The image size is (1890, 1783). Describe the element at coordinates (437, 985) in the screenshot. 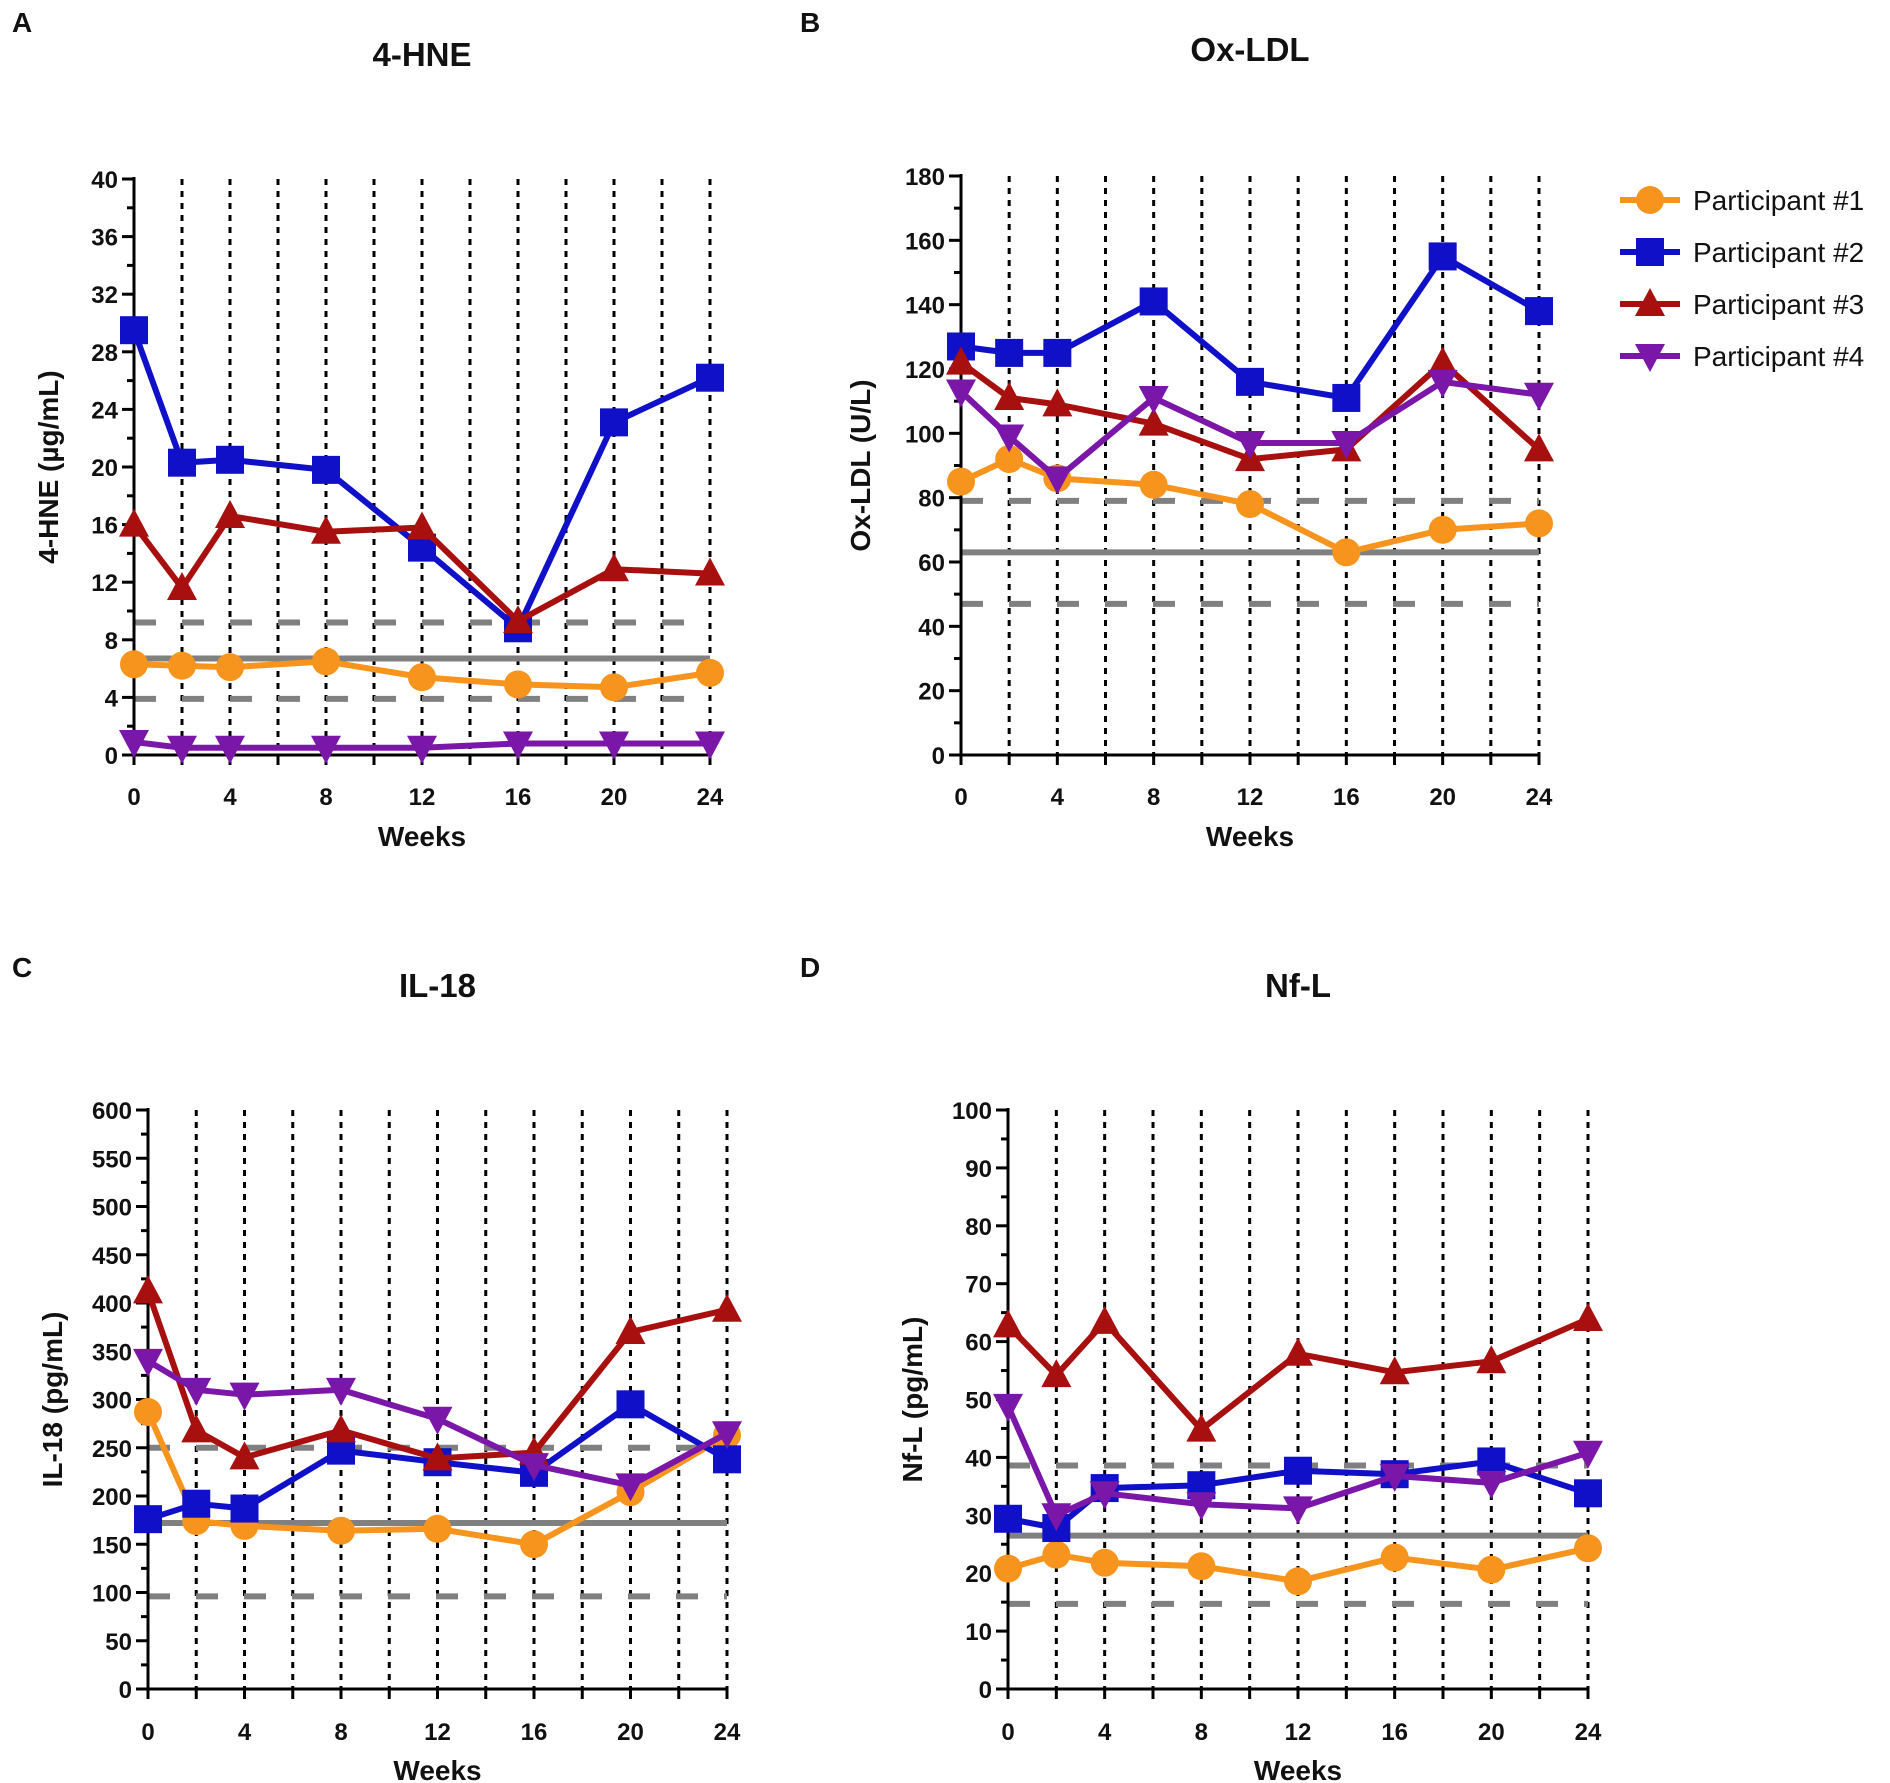

I see `chart-title: IL-18` at that location.